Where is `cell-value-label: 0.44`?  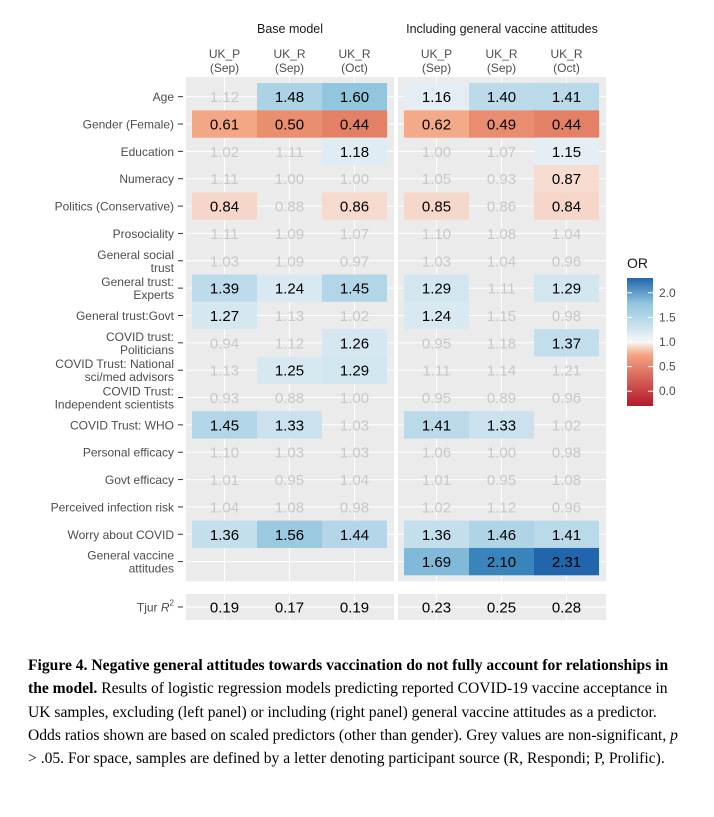 cell-value-label: 0.44 is located at coordinates (566, 125).